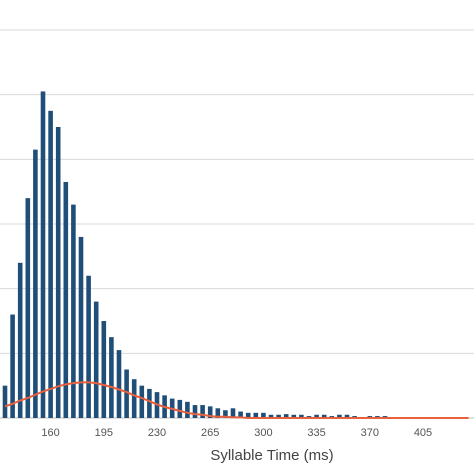  I want to click on fit-curve, so click(236, 400).